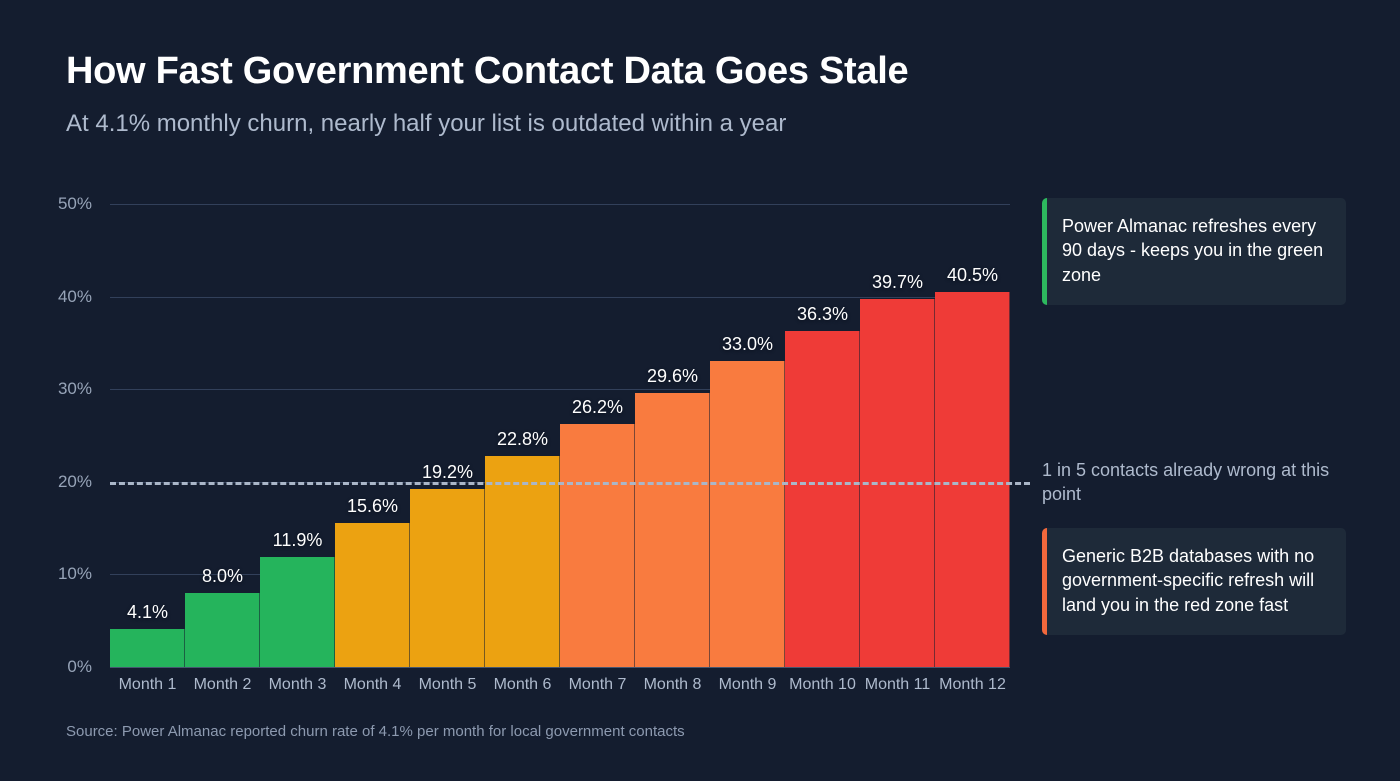 The image size is (1400, 781). Describe the element at coordinates (822, 313) in the screenshot. I see `bar-value-label: 36.3%` at that location.